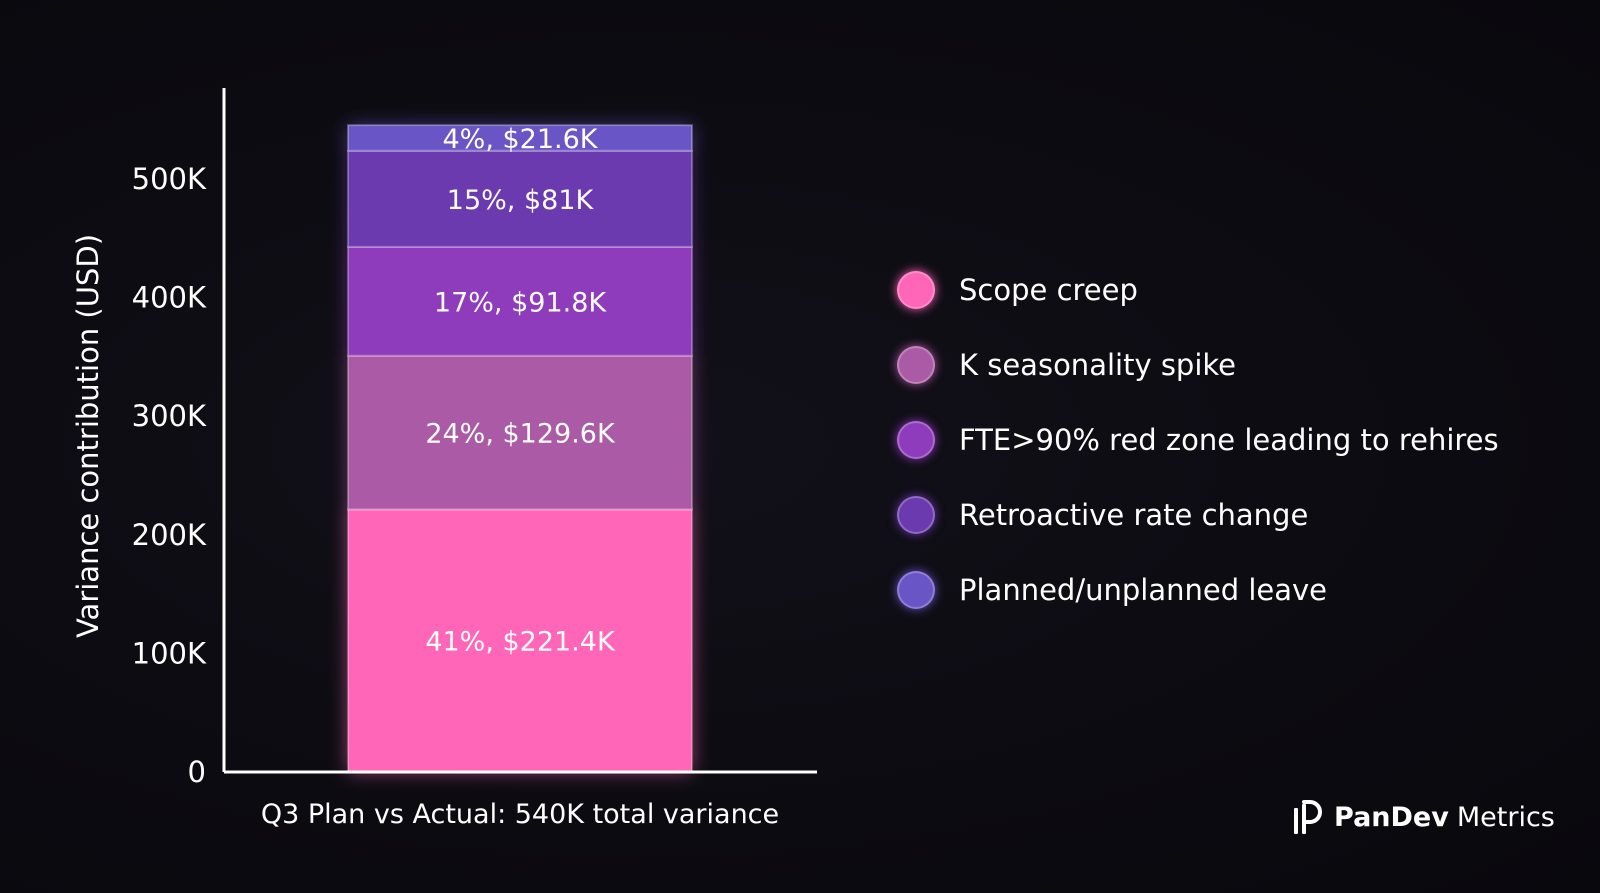 The width and height of the screenshot is (1600, 893). What do you see at coordinates (1229, 440) in the screenshot?
I see `legend-label: FTE>90% red zone leading to rehires` at bounding box center [1229, 440].